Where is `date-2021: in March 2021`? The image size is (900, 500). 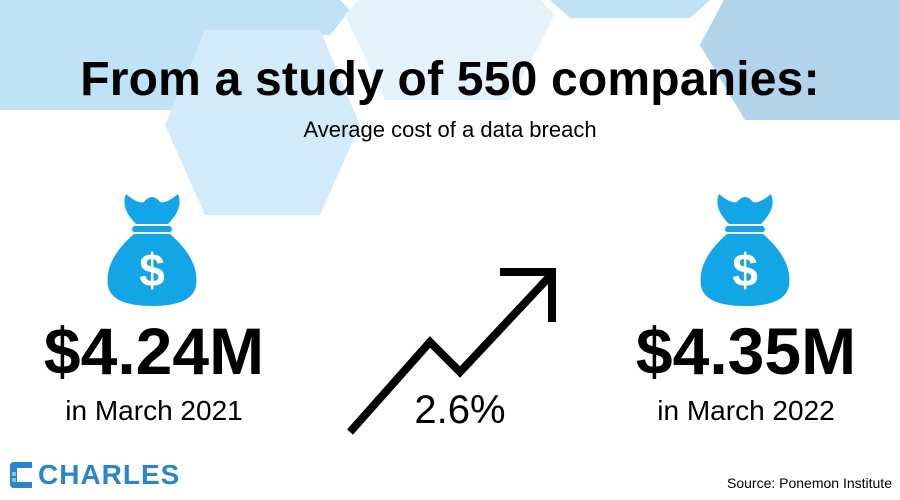 date-2021: in March 2021 is located at coordinates (154, 410).